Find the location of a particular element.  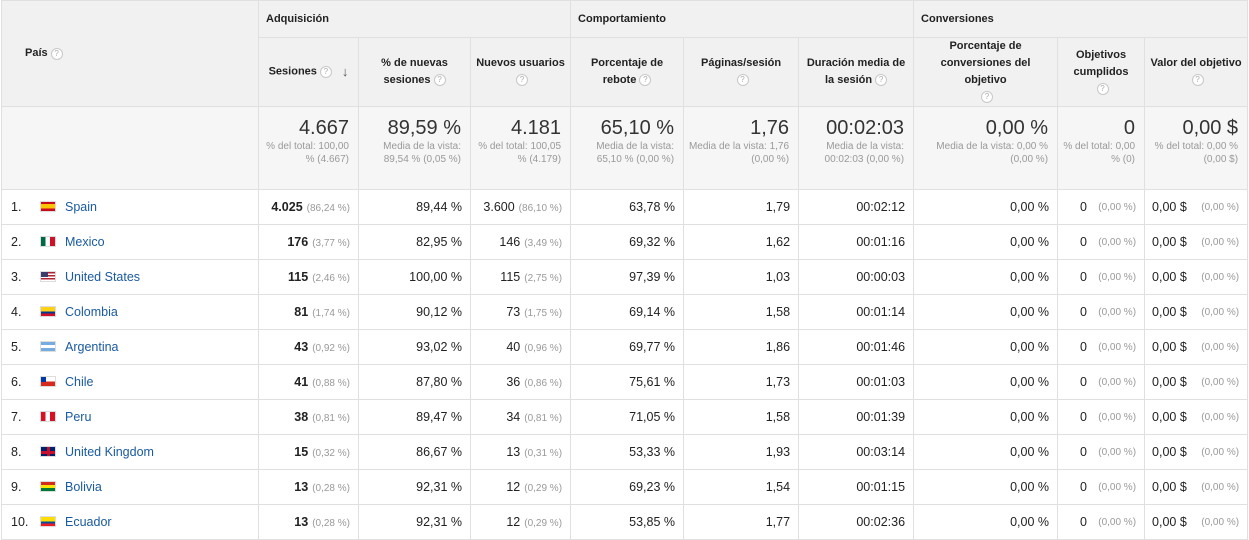

duration-cell: 00:01:39 is located at coordinates (856, 417).